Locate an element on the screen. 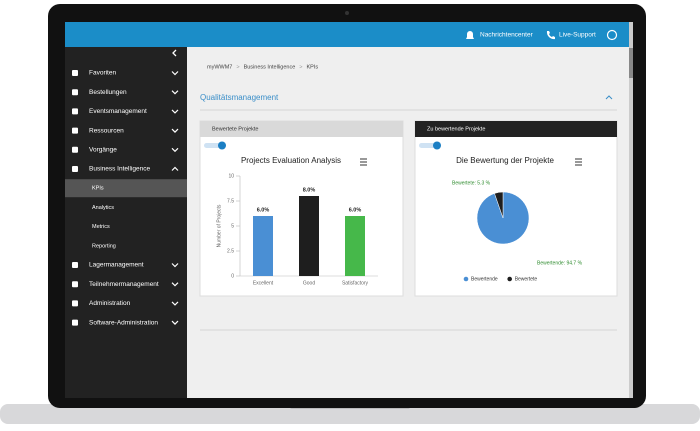  nav-subitem: Reporting is located at coordinates (104, 246).